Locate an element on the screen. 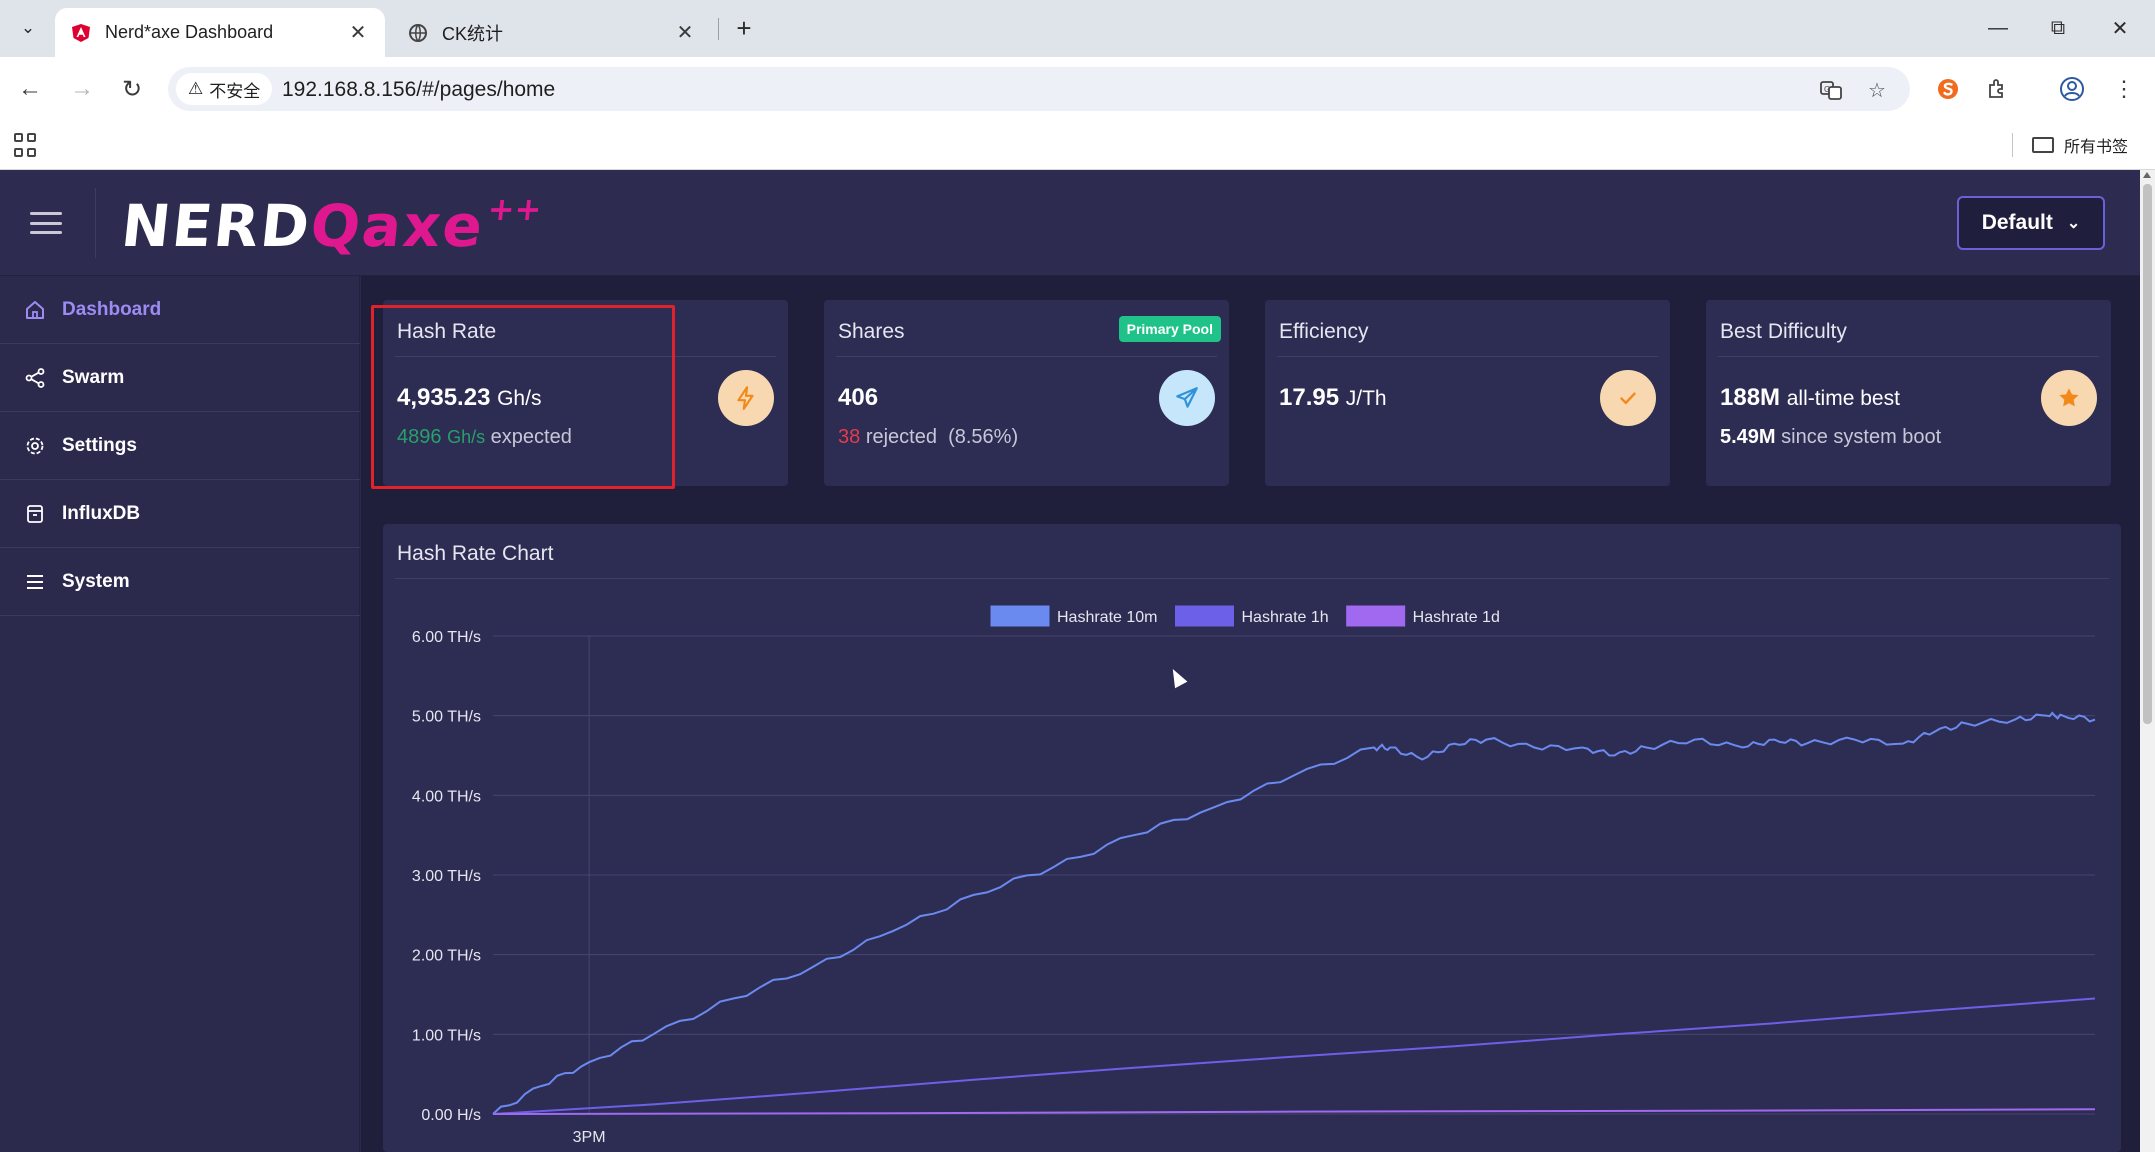 This screenshot has width=2155, height=1152. efficiency-value: 17.95 J/Th is located at coordinates (1333, 397).